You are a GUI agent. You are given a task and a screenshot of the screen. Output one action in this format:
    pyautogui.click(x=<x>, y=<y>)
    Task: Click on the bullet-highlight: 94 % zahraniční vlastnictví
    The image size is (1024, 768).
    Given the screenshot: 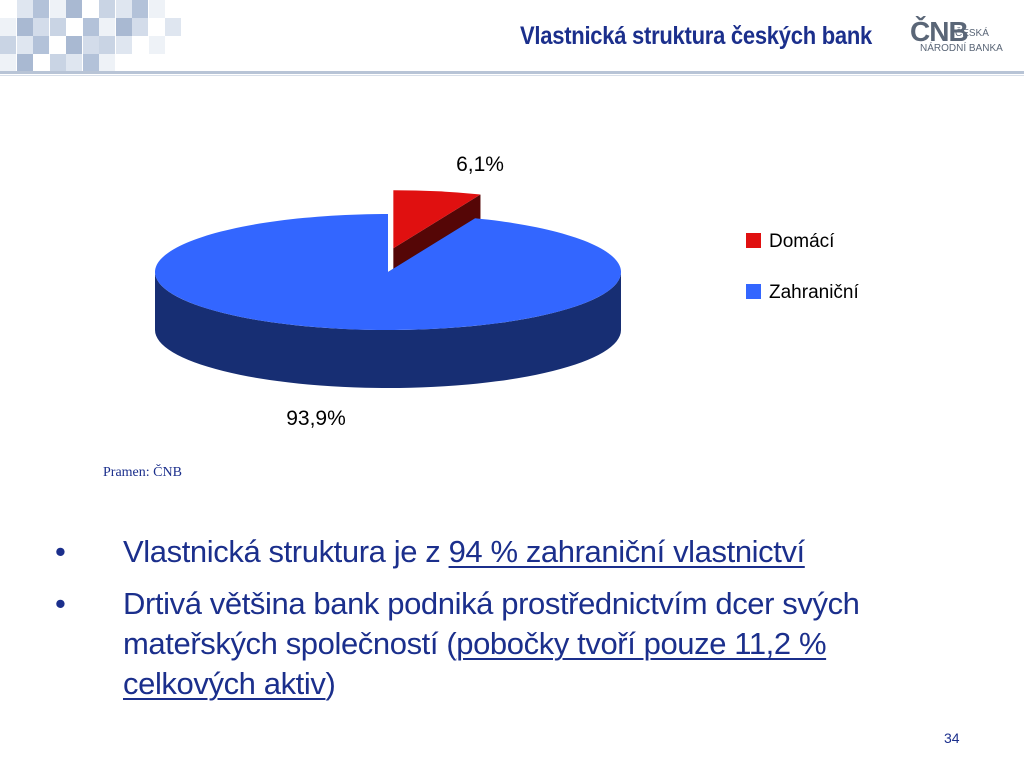 What is the action you would take?
    pyautogui.click(x=627, y=551)
    